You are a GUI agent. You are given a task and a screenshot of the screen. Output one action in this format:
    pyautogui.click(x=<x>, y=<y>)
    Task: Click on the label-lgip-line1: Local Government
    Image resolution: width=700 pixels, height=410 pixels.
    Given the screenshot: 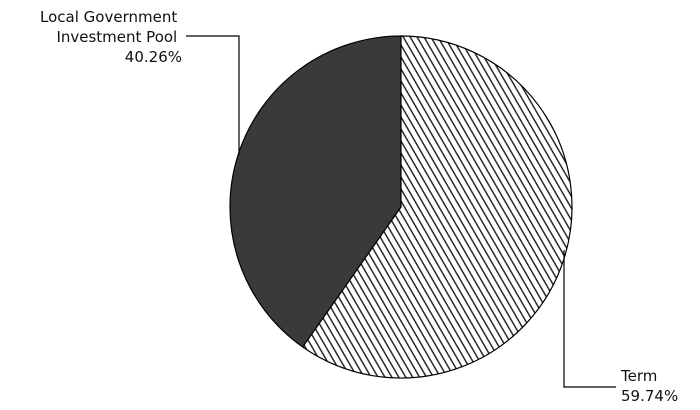 What is the action you would take?
    pyautogui.click(x=108, y=17)
    